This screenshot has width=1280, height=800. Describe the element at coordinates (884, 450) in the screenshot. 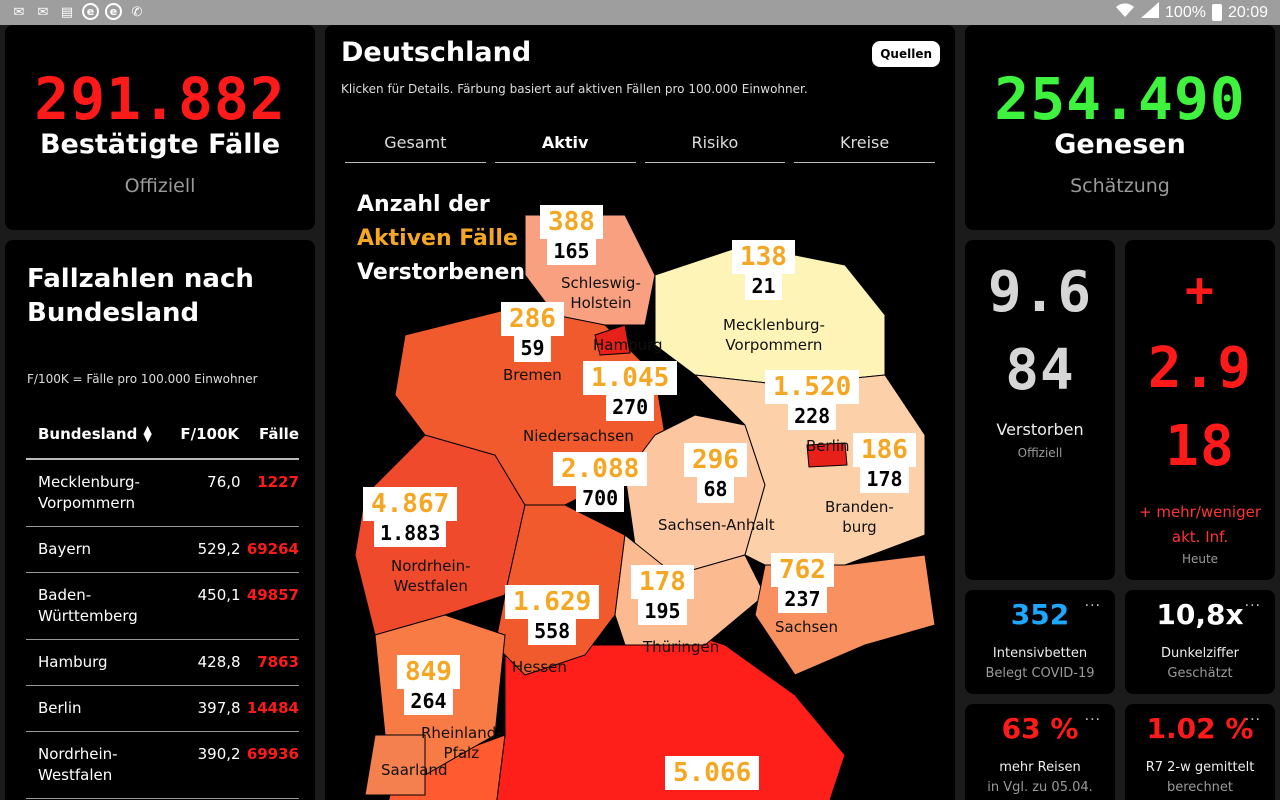

I see `badge-bb-active: 186` at that location.